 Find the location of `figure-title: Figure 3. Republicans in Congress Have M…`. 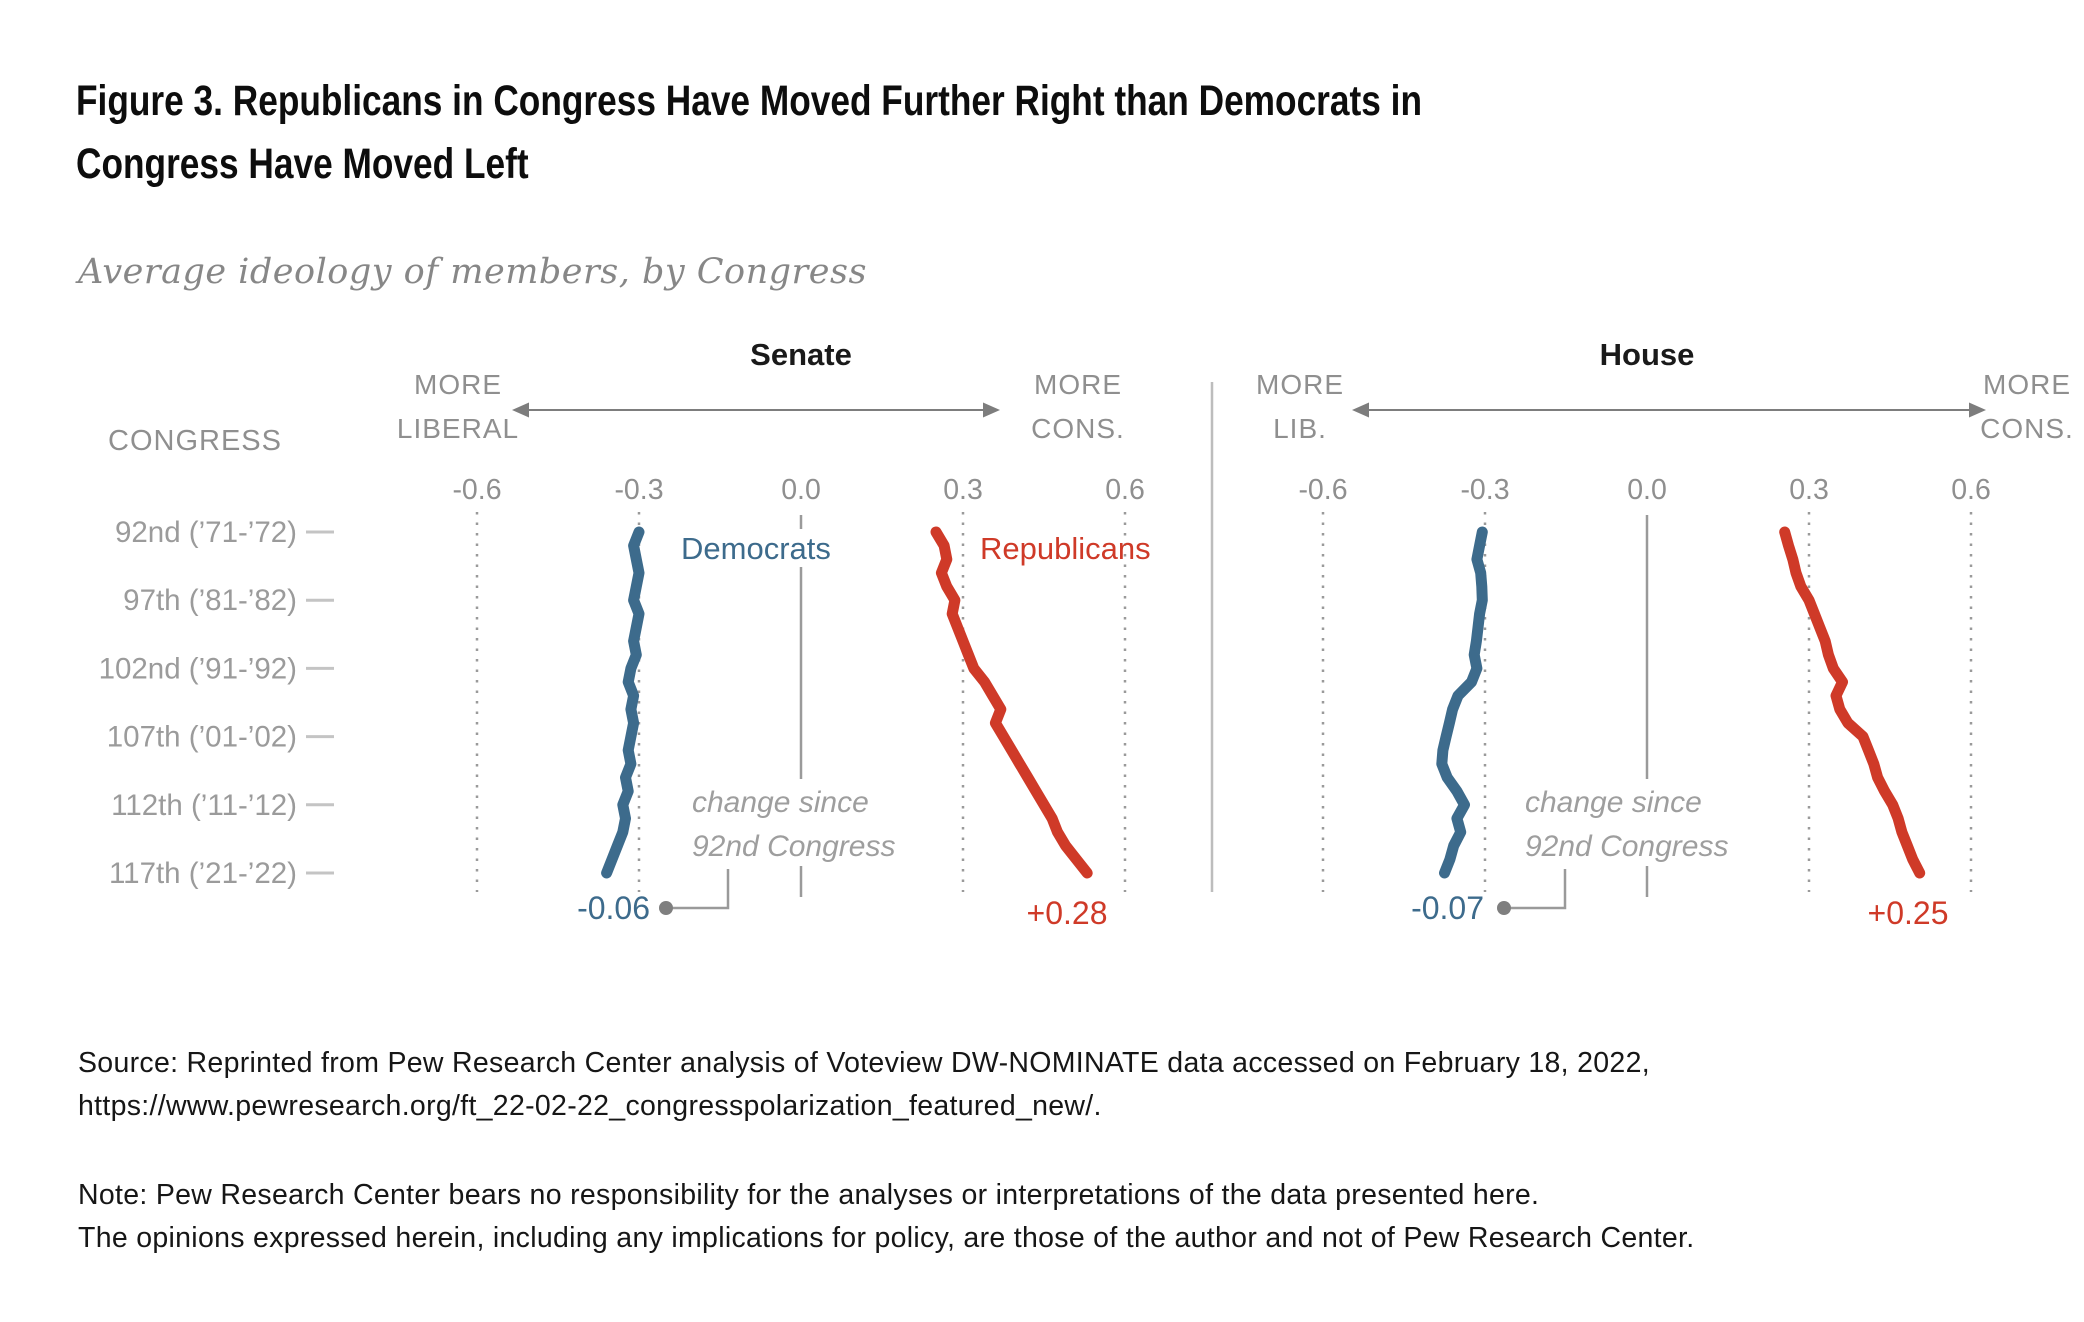

figure-title: Figure 3. Republicans in Congress Have M… is located at coordinates (749, 133).